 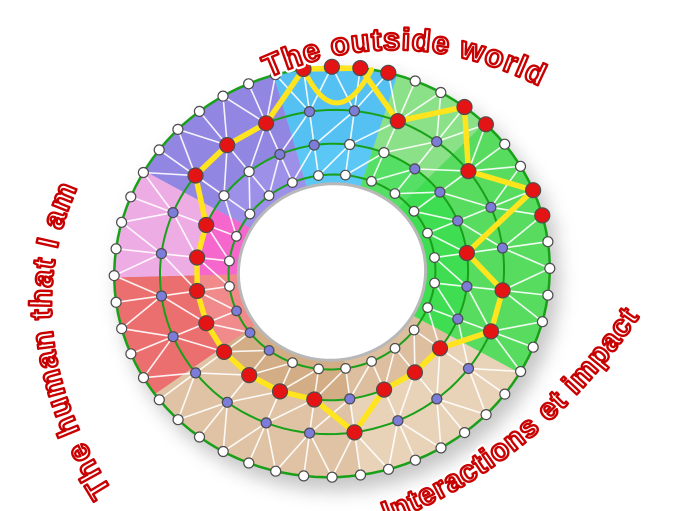 What do you see at coordinates (70, 341) in the screenshot?
I see `label-left-text: The human that I am` at bounding box center [70, 341].